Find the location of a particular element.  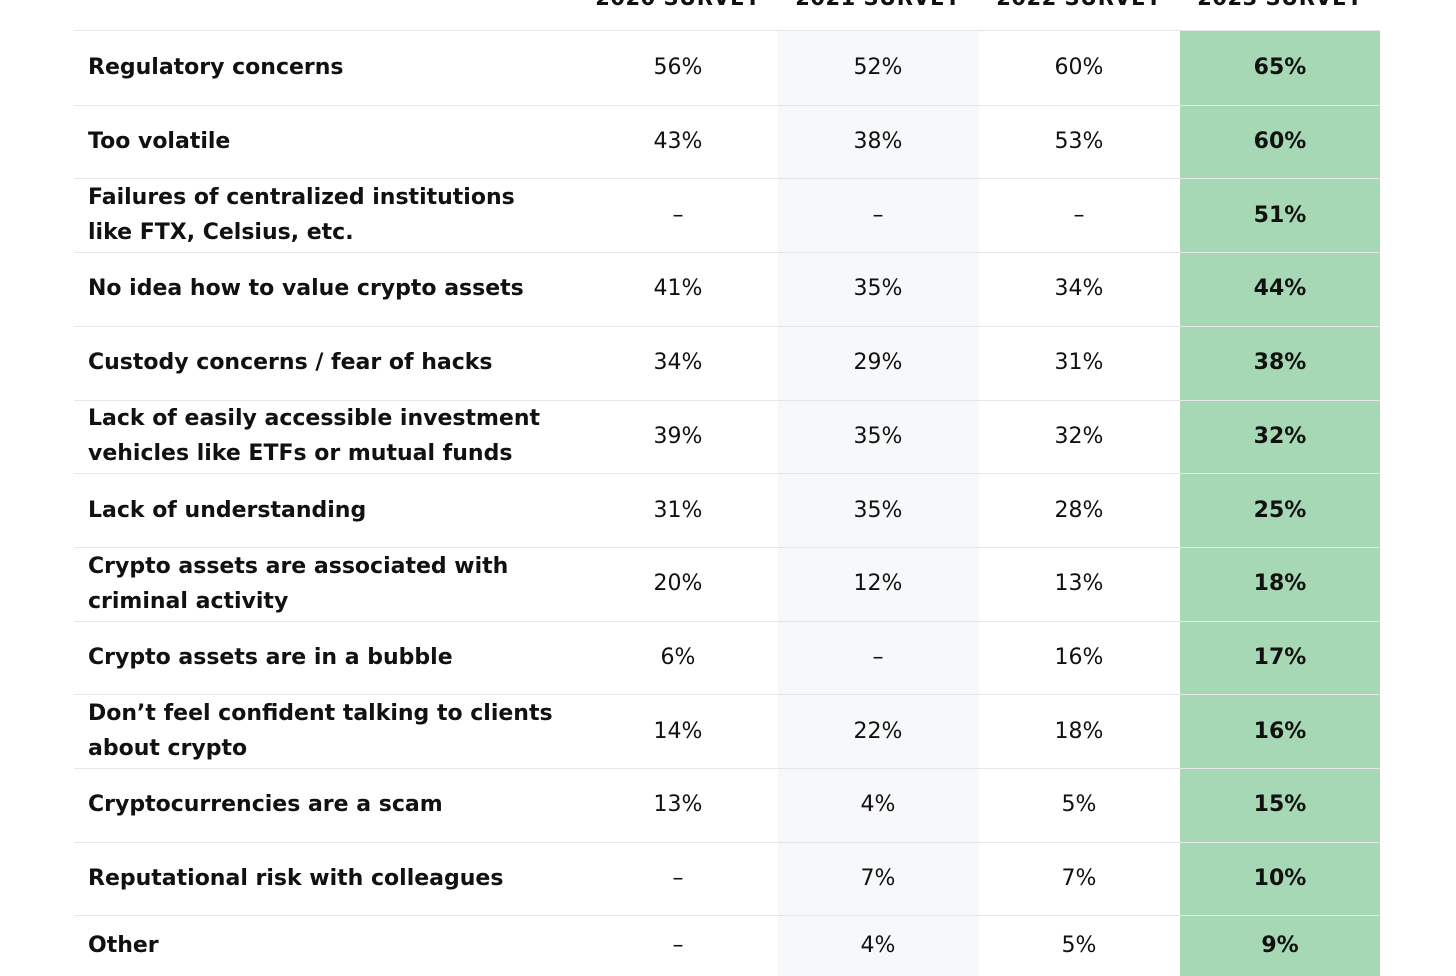

column-highlight is located at coordinates (1280, 503).